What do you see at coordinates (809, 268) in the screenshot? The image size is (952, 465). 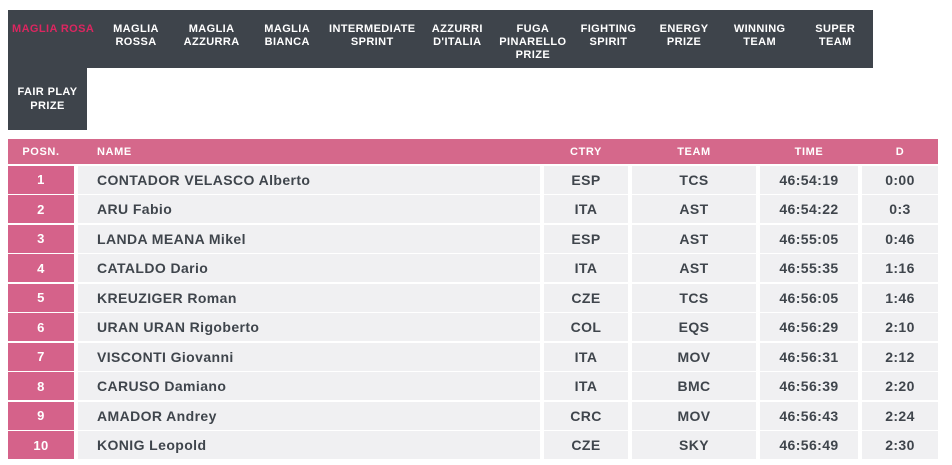 I see `time-cell: 46:55:35` at bounding box center [809, 268].